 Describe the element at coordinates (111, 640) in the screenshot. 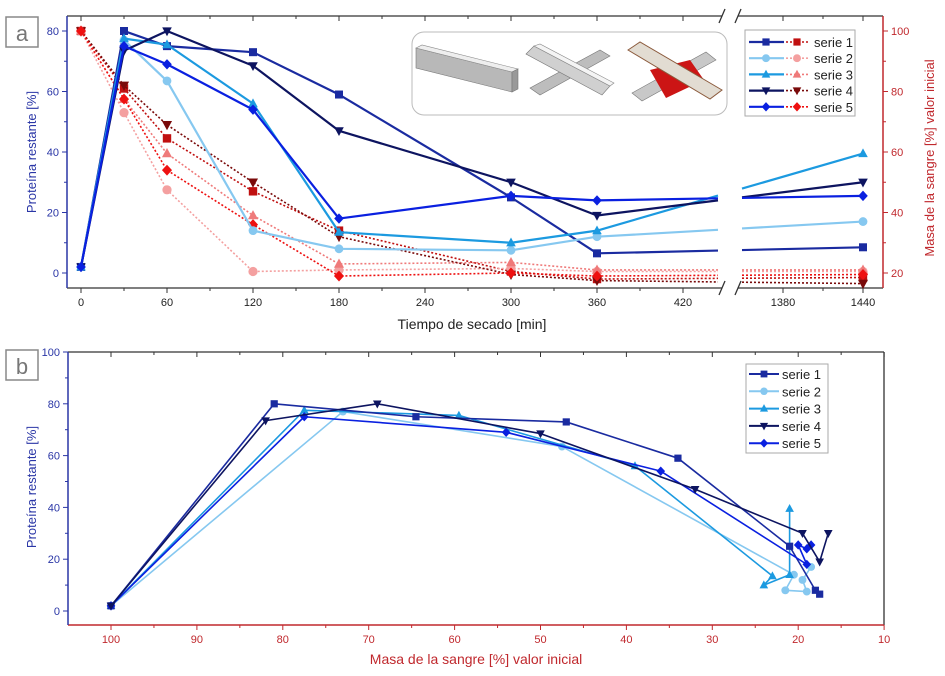

I see `x-tick-label: 100` at that location.